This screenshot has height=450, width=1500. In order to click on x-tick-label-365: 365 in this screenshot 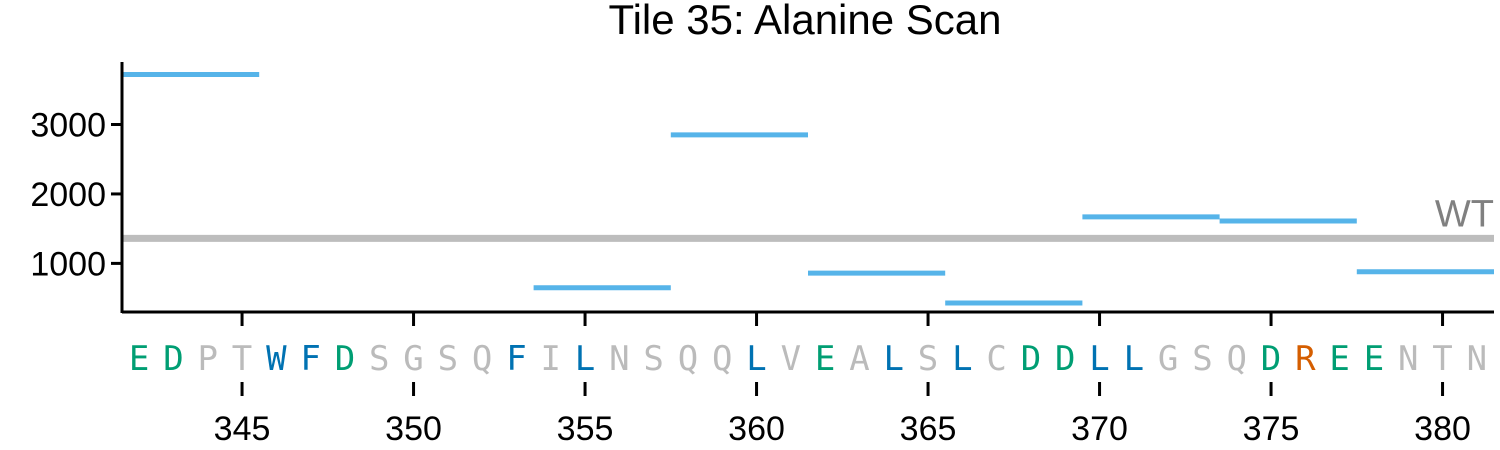, I will do `click(928, 429)`.